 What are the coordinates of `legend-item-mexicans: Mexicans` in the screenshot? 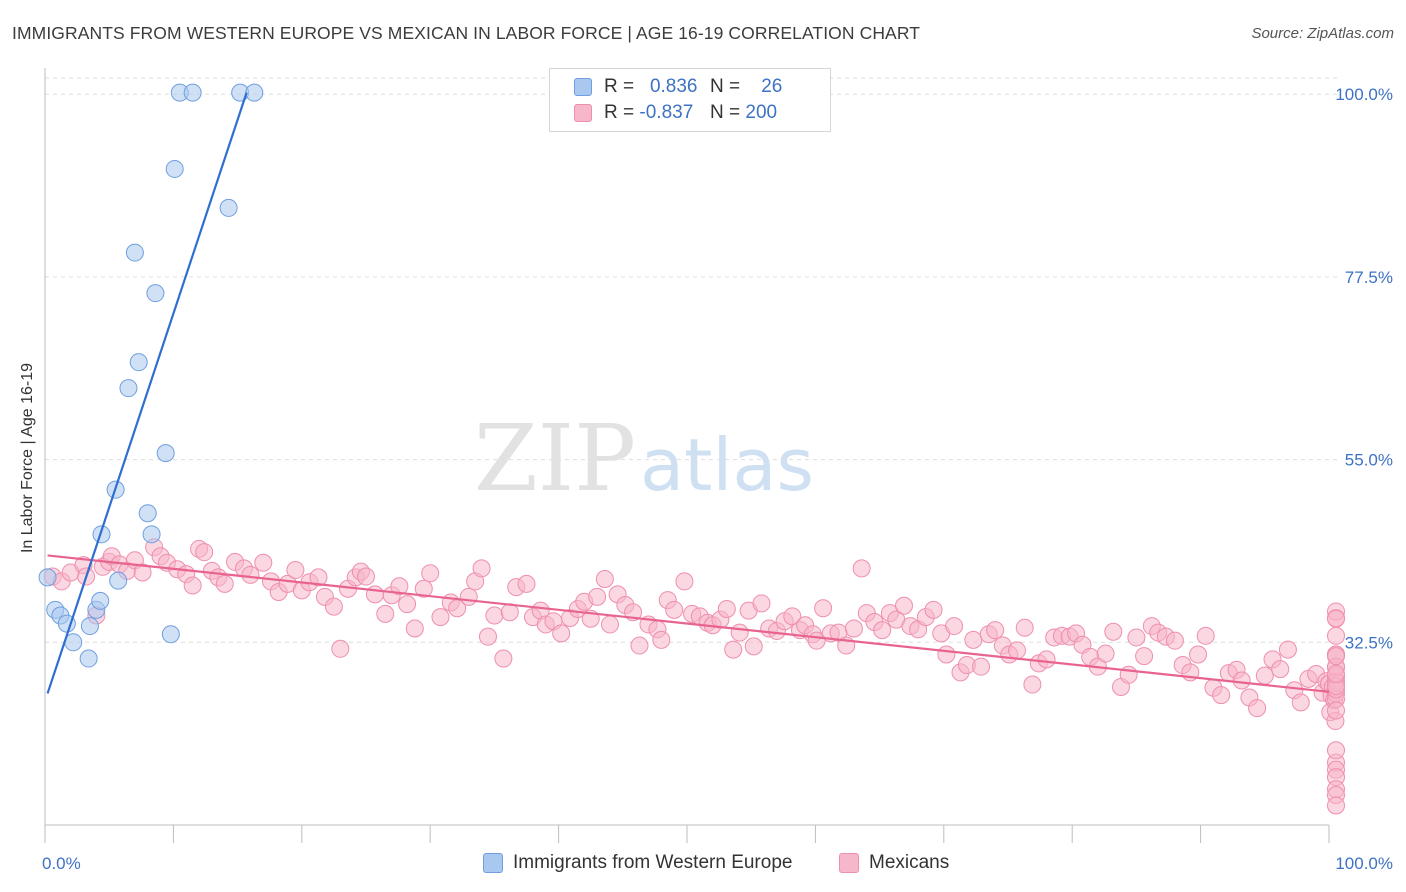 It's located at (894, 863).